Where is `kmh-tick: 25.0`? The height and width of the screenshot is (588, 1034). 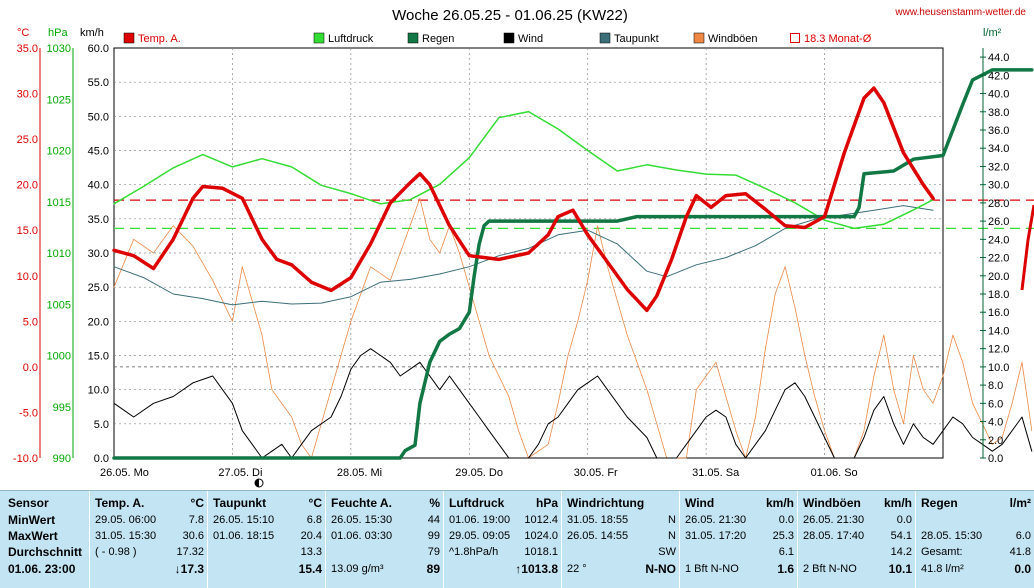 kmh-tick: 25.0 is located at coordinates (98, 288).